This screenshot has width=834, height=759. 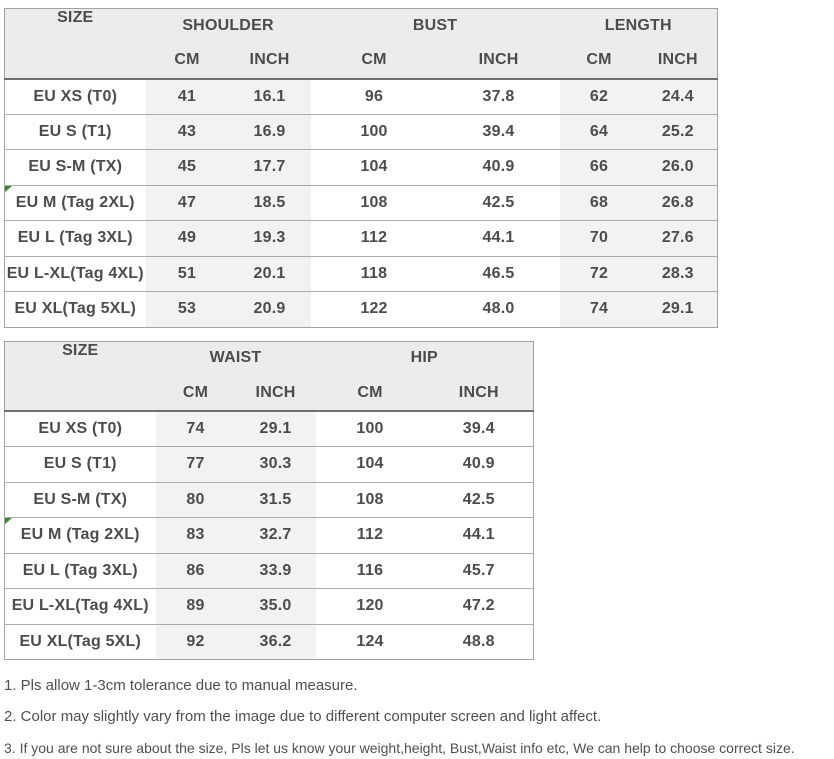 I want to click on measurement-value-cell: 26.0, so click(x=677, y=167).